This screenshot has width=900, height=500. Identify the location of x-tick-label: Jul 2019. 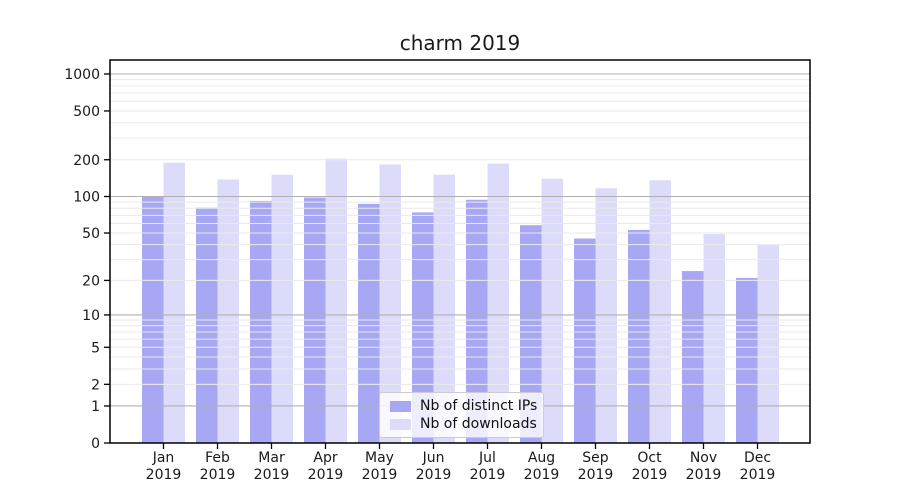
(488, 466).